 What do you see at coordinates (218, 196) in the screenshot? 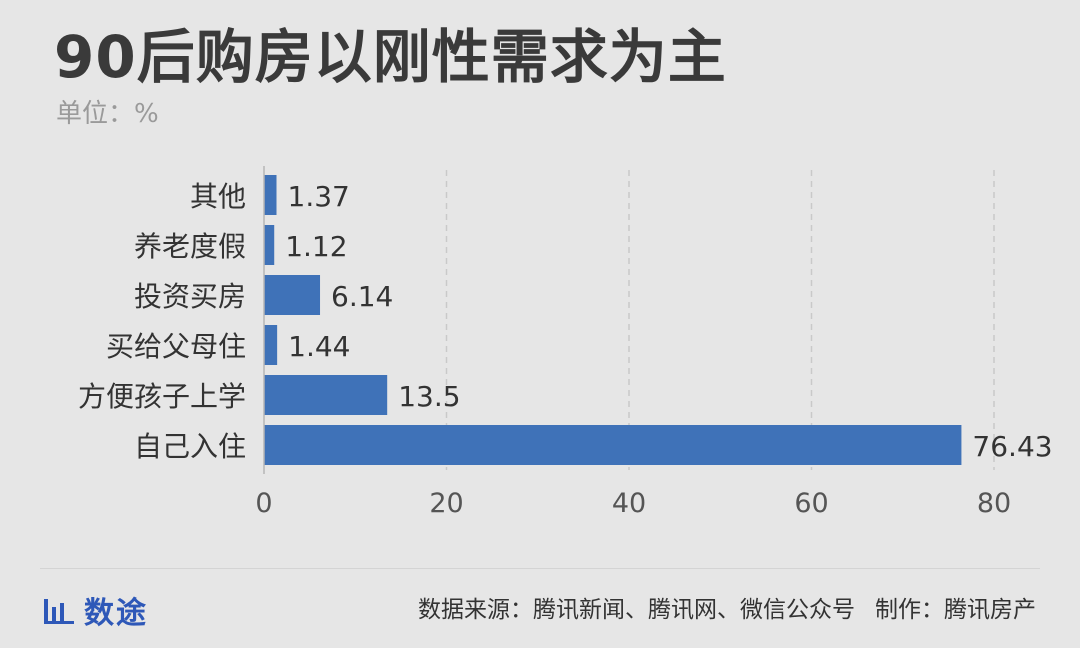
I see `category-label: 其他` at bounding box center [218, 196].